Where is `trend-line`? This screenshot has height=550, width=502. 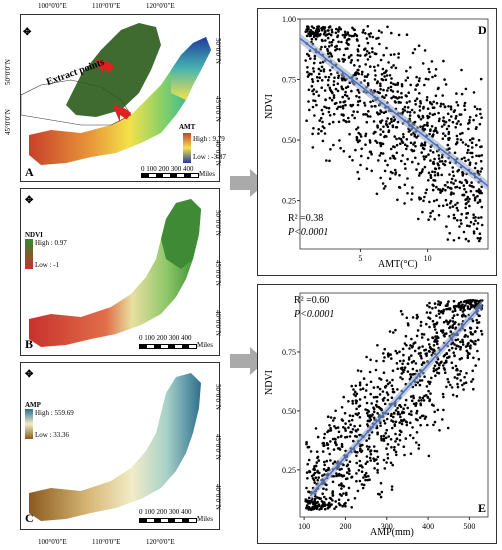 trend-line is located at coordinates (394, 112).